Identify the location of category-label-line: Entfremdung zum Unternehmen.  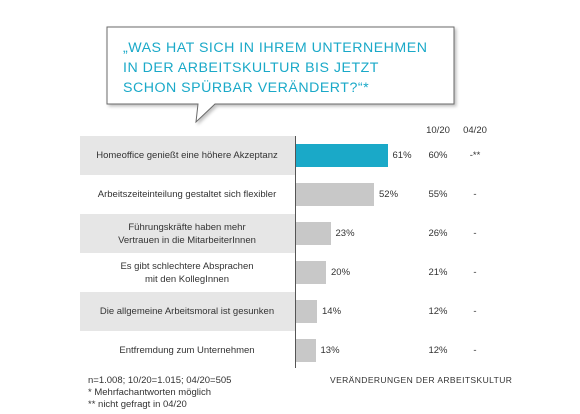
(187, 350).